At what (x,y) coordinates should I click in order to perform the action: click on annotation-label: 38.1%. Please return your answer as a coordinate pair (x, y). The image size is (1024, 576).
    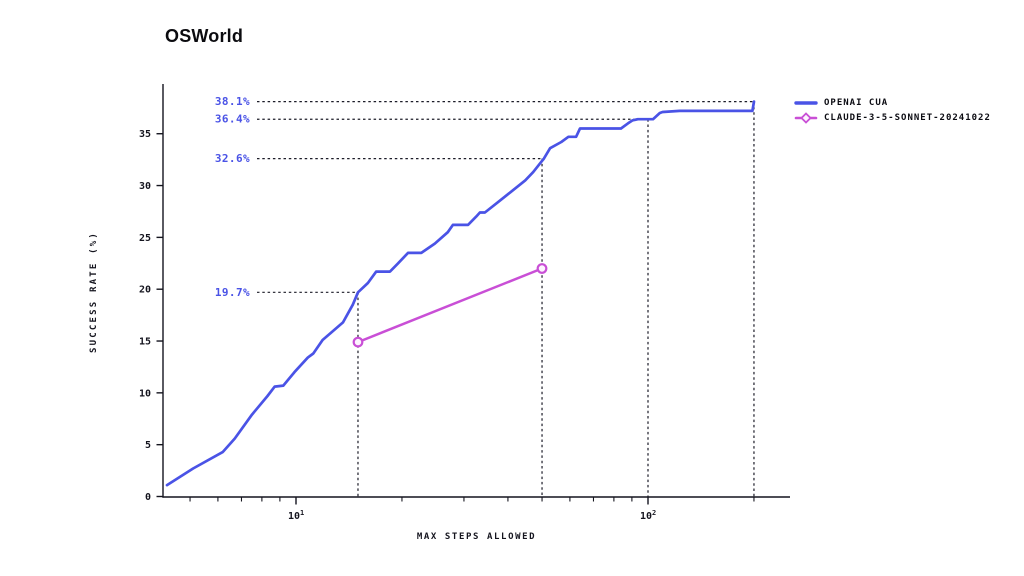
    Looking at the image, I should click on (232, 101).